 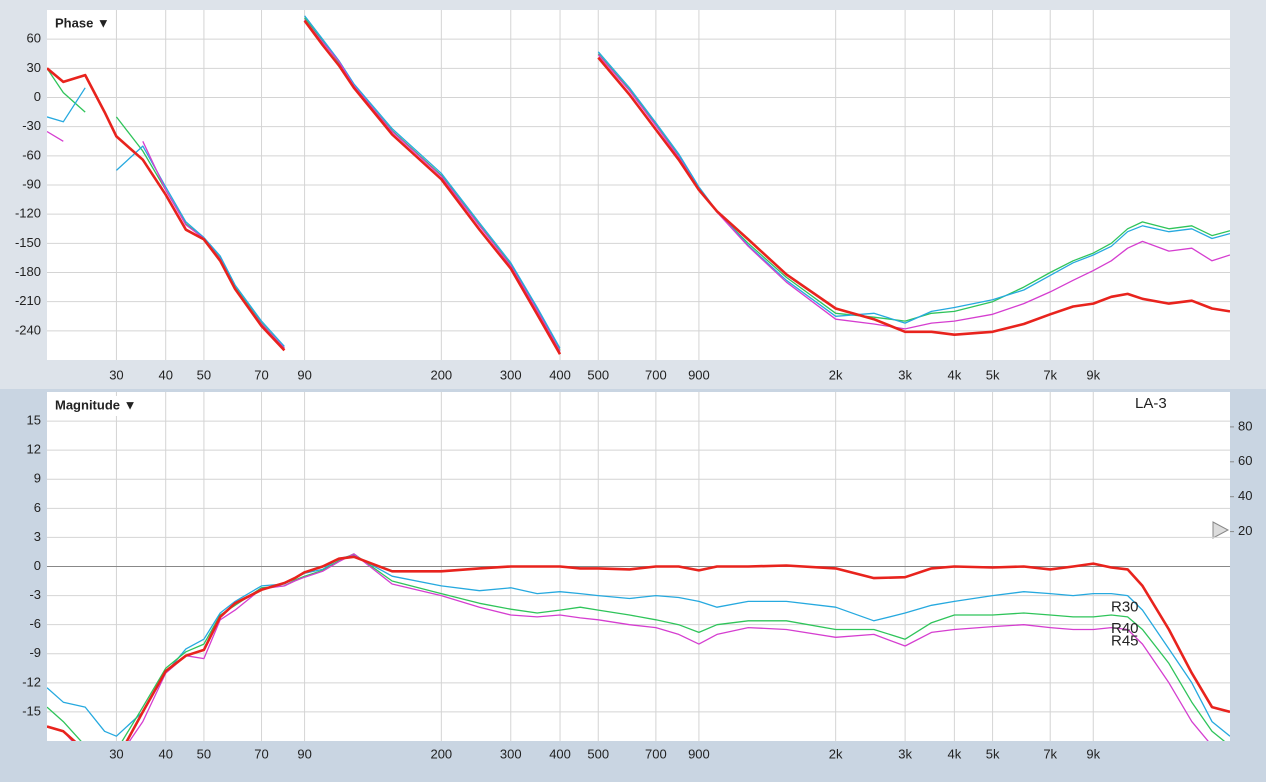 What do you see at coordinates (1245, 425) in the screenshot?
I see `y2-tick-label: 80` at bounding box center [1245, 425].